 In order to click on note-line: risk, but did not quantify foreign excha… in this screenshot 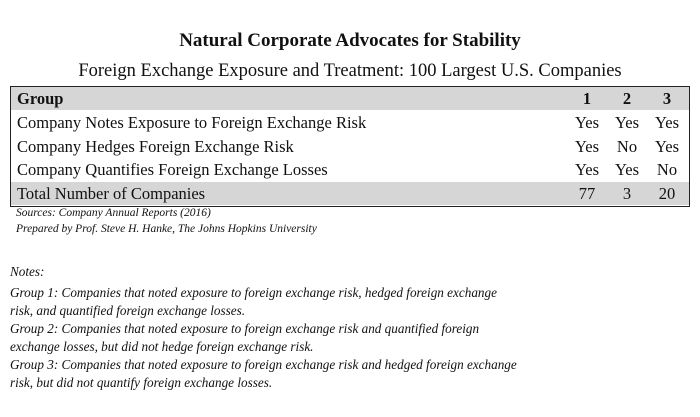, I will do `click(141, 382)`.